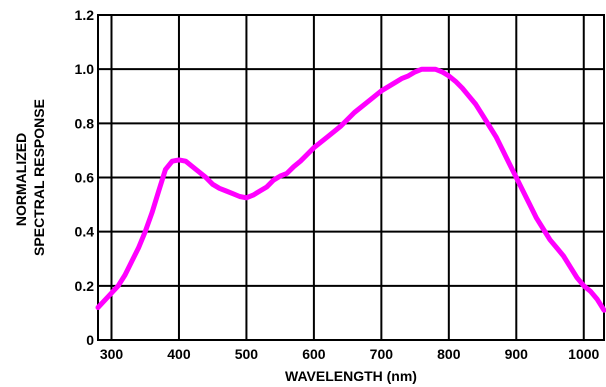  Describe the element at coordinates (30, 177) in the screenshot. I see `y-axis-label: NORMALIZED SPECTRAL RESPONSE` at that location.